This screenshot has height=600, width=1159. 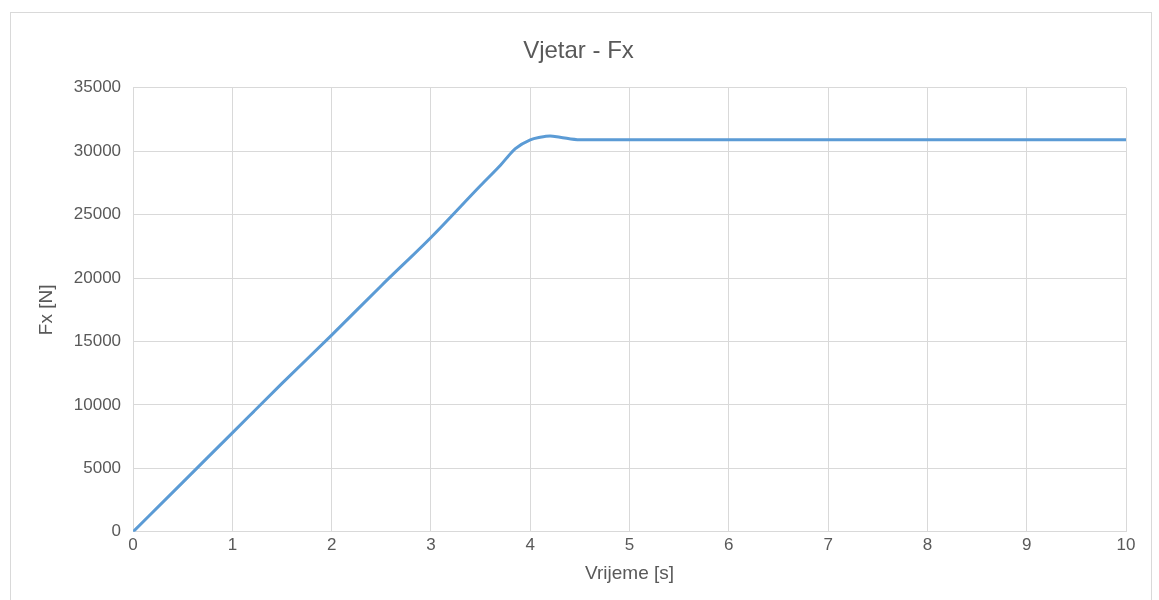 What do you see at coordinates (133, 544) in the screenshot?
I see `x-tick-label: 0` at bounding box center [133, 544].